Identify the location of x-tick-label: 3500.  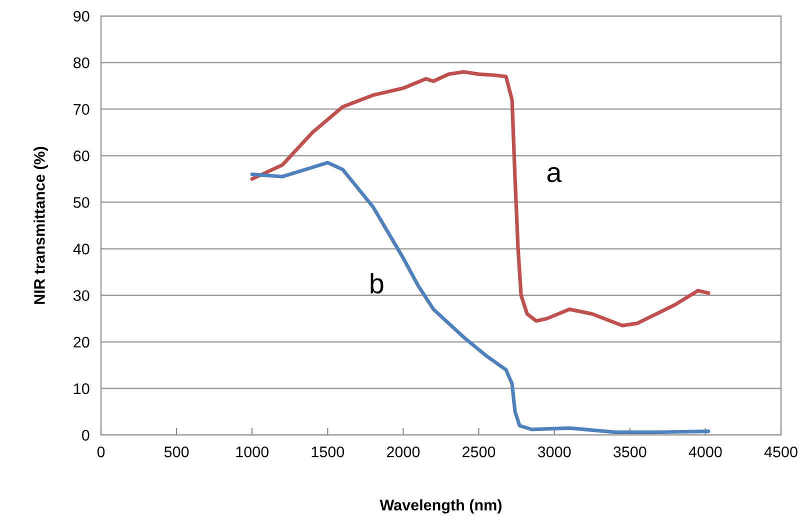
(629, 452).